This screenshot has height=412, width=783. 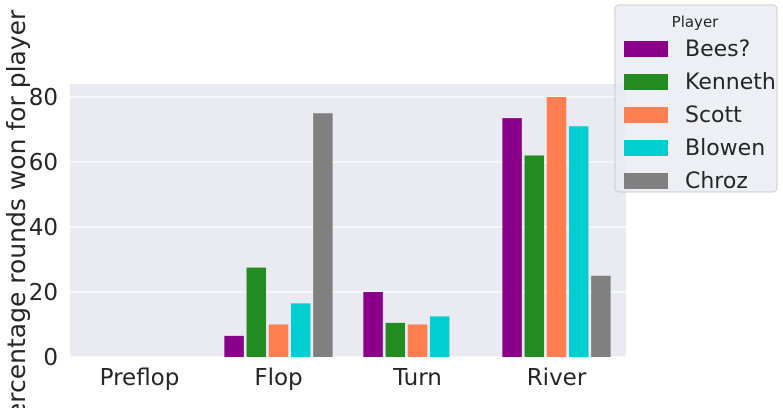 I want to click on bar-kenneth-flop, so click(x=256, y=312).